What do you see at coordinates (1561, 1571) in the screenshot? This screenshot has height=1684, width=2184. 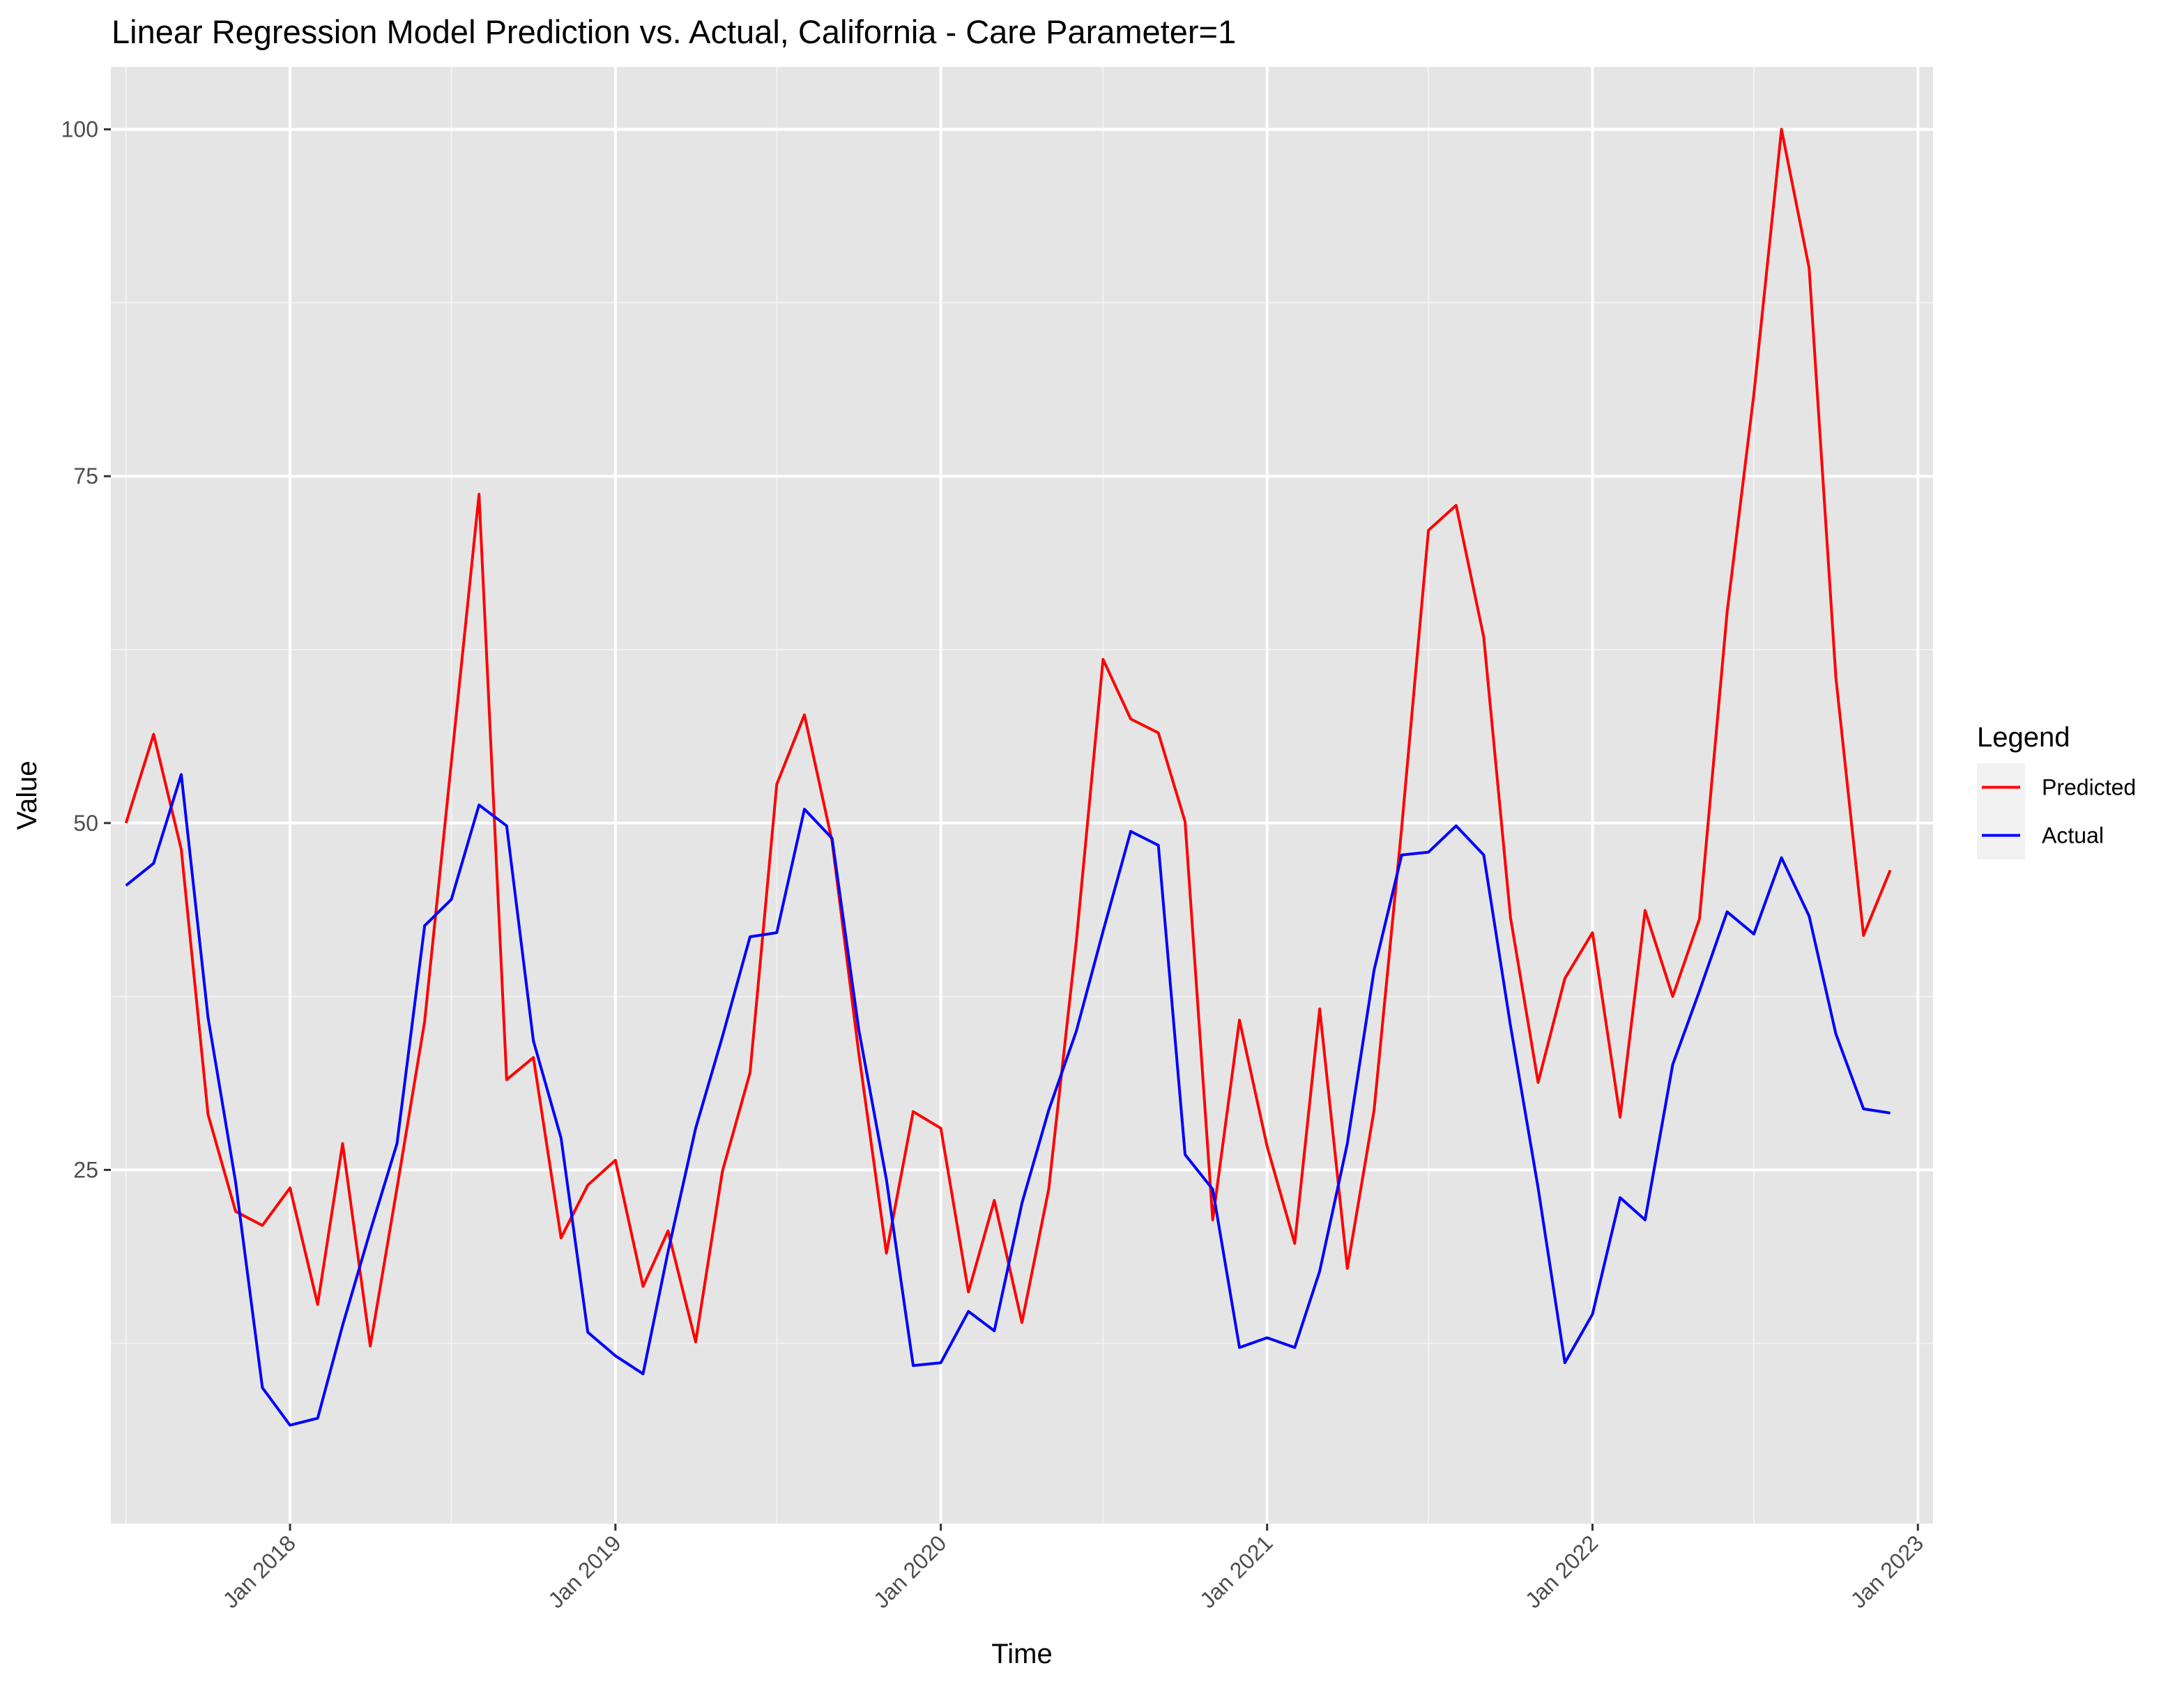 I see `x-tick-label: Jan 2022` at bounding box center [1561, 1571].